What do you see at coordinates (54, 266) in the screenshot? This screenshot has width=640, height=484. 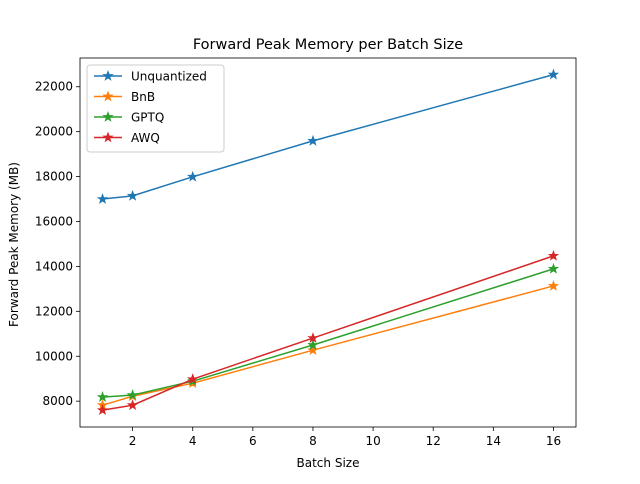 I see `y-tick-label: 14000` at bounding box center [54, 266].